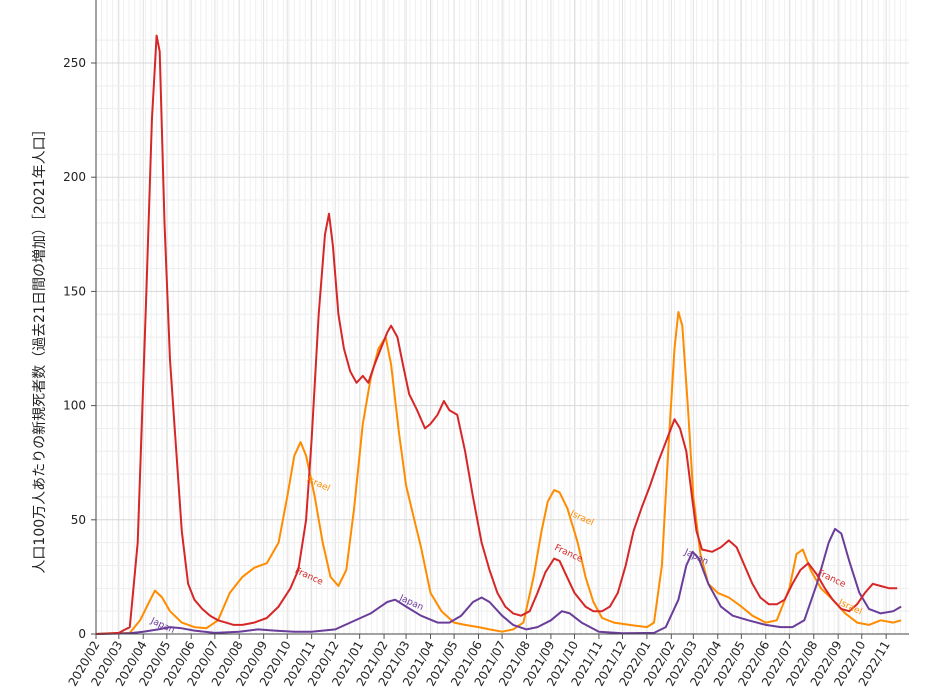 The width and height of the screenshot is (941, 690). What do you see at coordinates (40, 347) in the screenshot?
I see `y-axis-label: 人口100万人あたりの新規死者数（過去21日間の増加）［2021年人口］` at bounding box center [40, 347].